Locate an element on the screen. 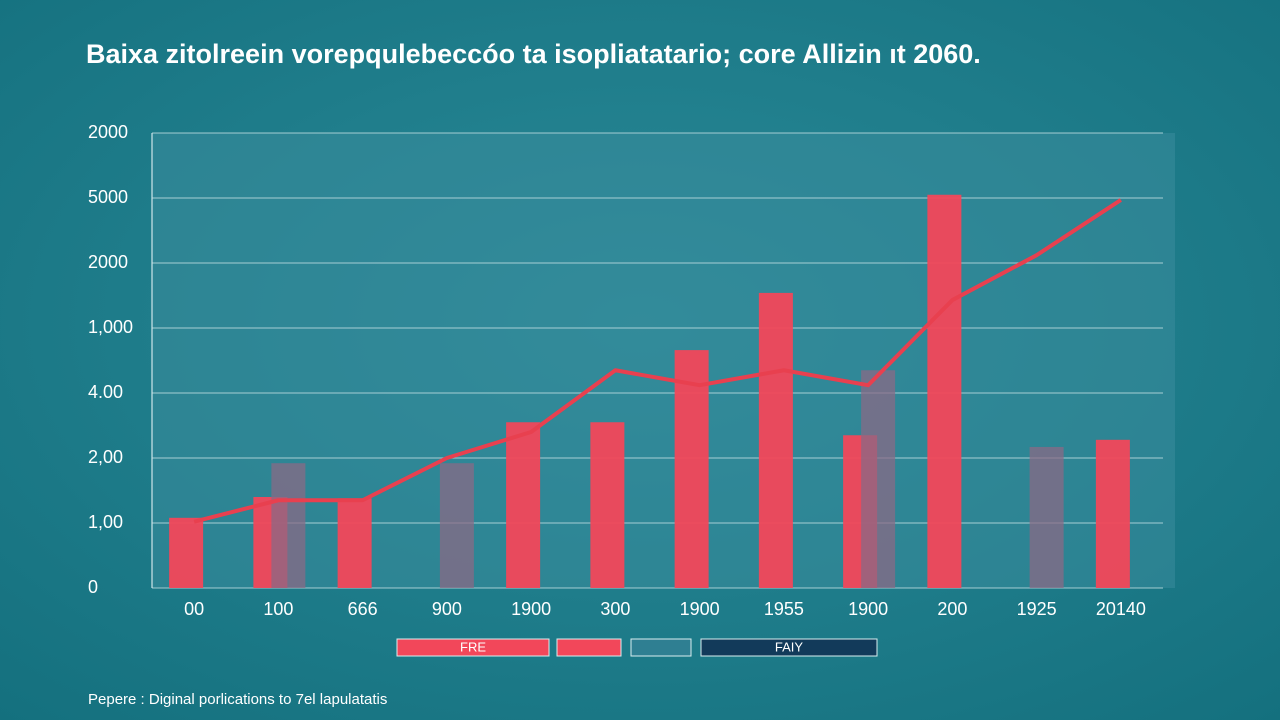 The height and width of the screenshot is (720, 1280). x-tick-label: 200 is located at coordinates (952, 609).